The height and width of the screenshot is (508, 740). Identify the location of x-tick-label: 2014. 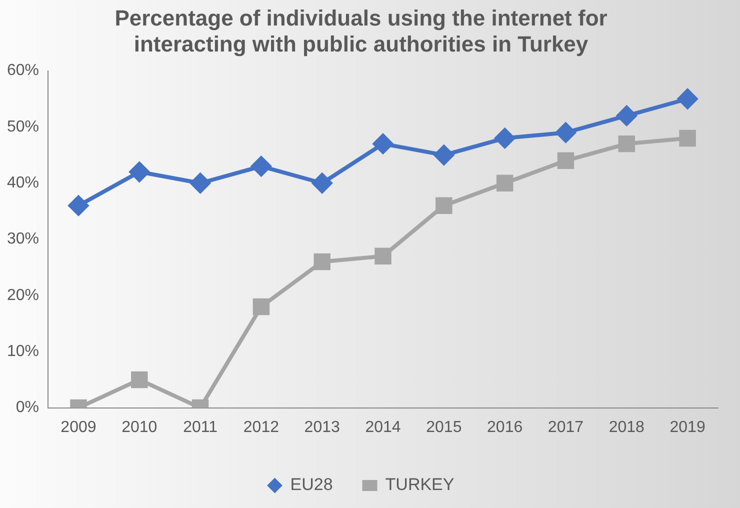
(383, 427).